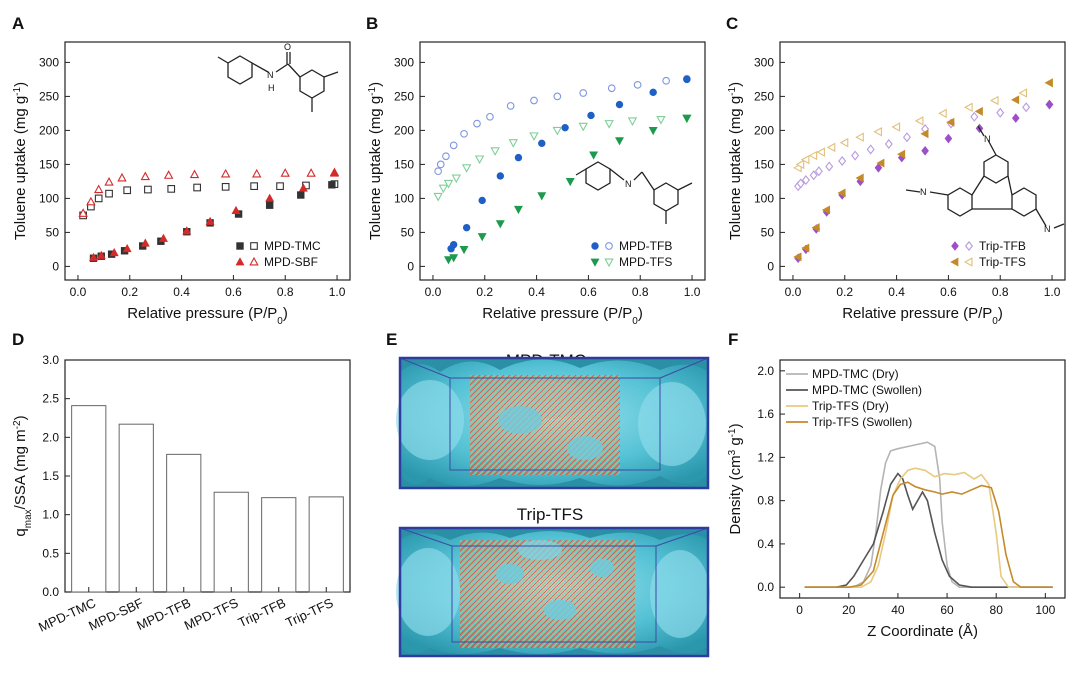  What do you see at coordinates (53, 232) in the screenshot?
I see `panel-a-y-tick-label: 50` at bounding box center [53, 232].